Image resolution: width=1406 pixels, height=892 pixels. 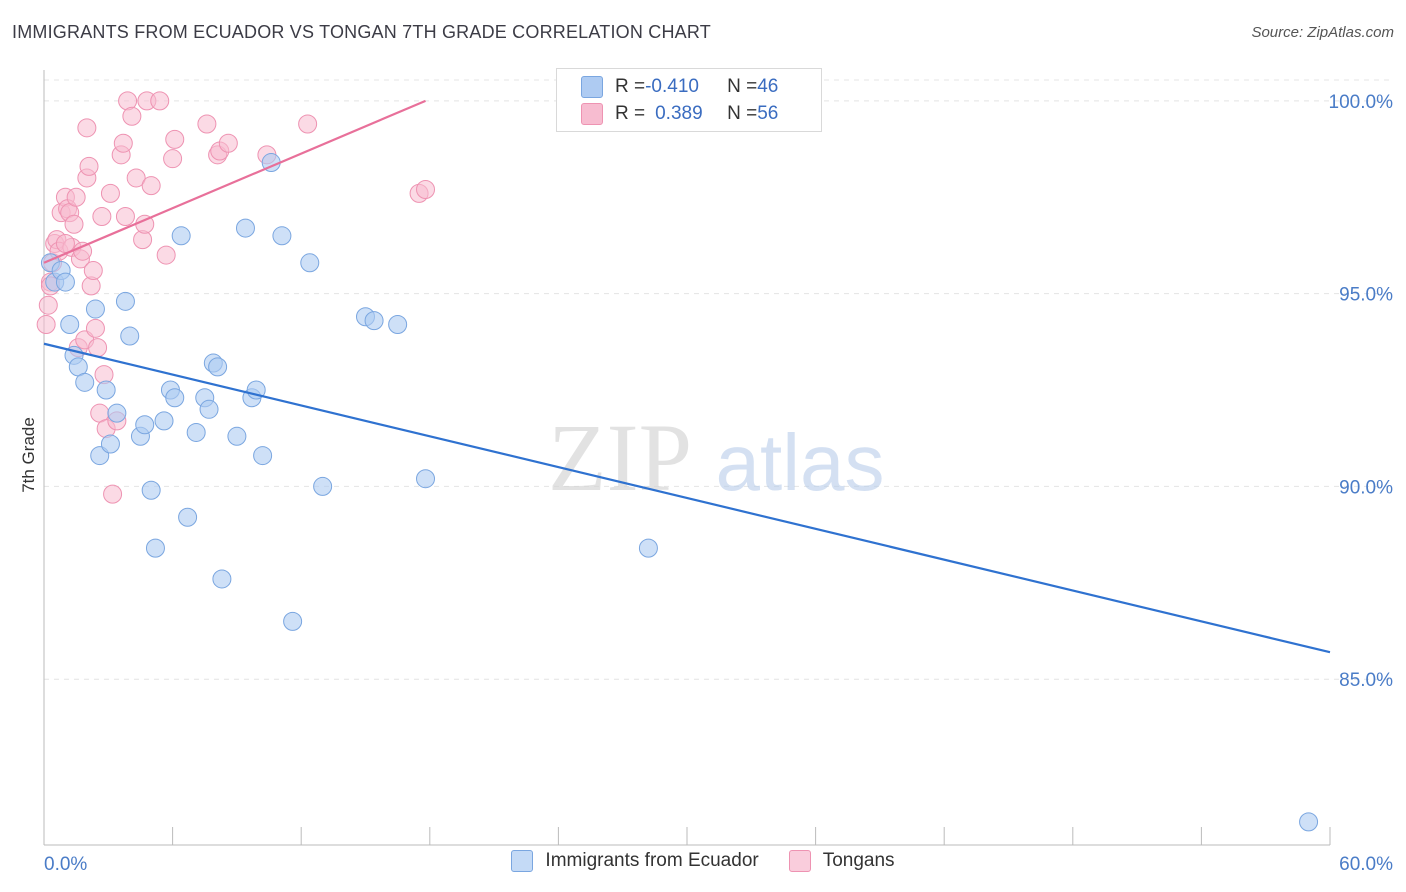 What do you see at coordinates (800, 462) in the screenshot?
I see `watermark-atlas: atlas` at bounding box center [800, 462].